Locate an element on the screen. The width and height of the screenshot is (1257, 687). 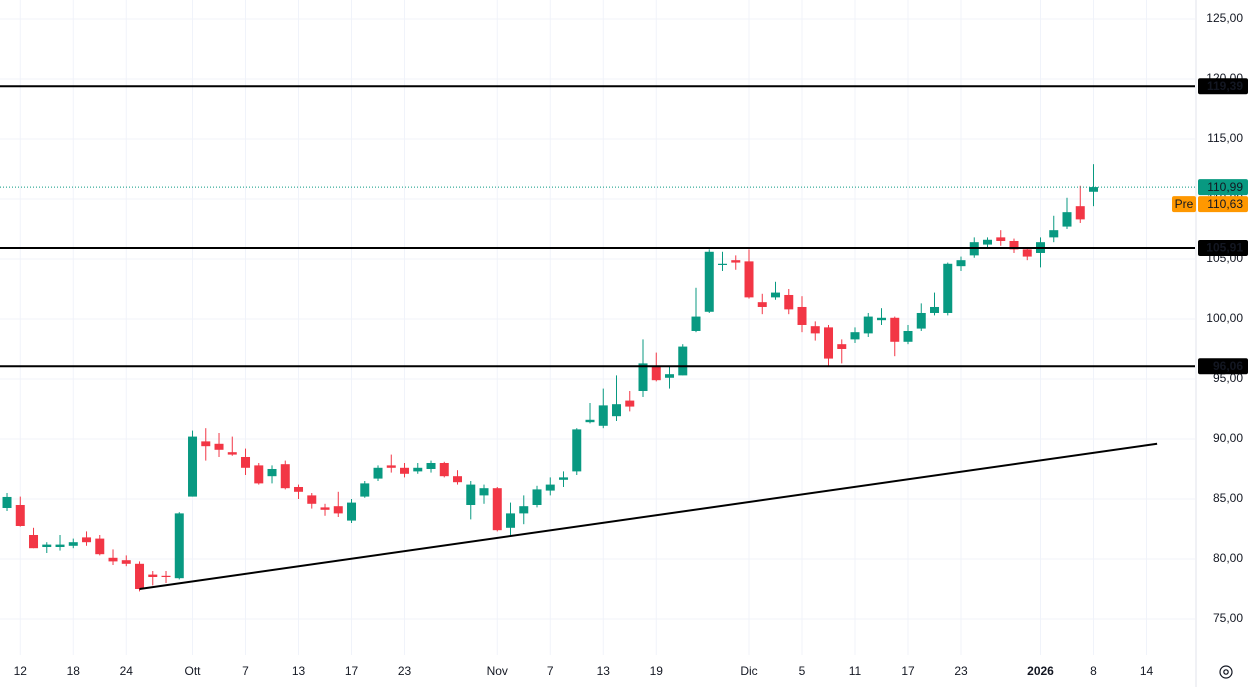
level-label: 105,91 is located at coordinates (1224, 248).